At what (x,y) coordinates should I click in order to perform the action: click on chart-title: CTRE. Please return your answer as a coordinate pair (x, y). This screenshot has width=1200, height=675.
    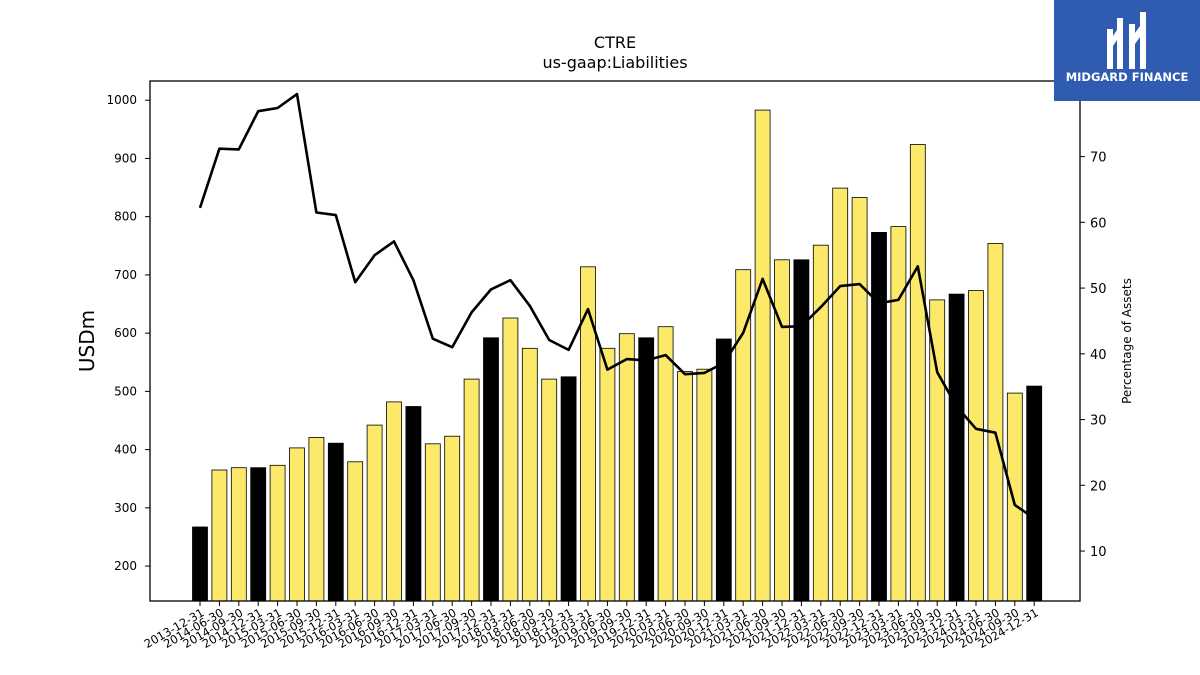
    Looking at the image, I should click on (615, 42).